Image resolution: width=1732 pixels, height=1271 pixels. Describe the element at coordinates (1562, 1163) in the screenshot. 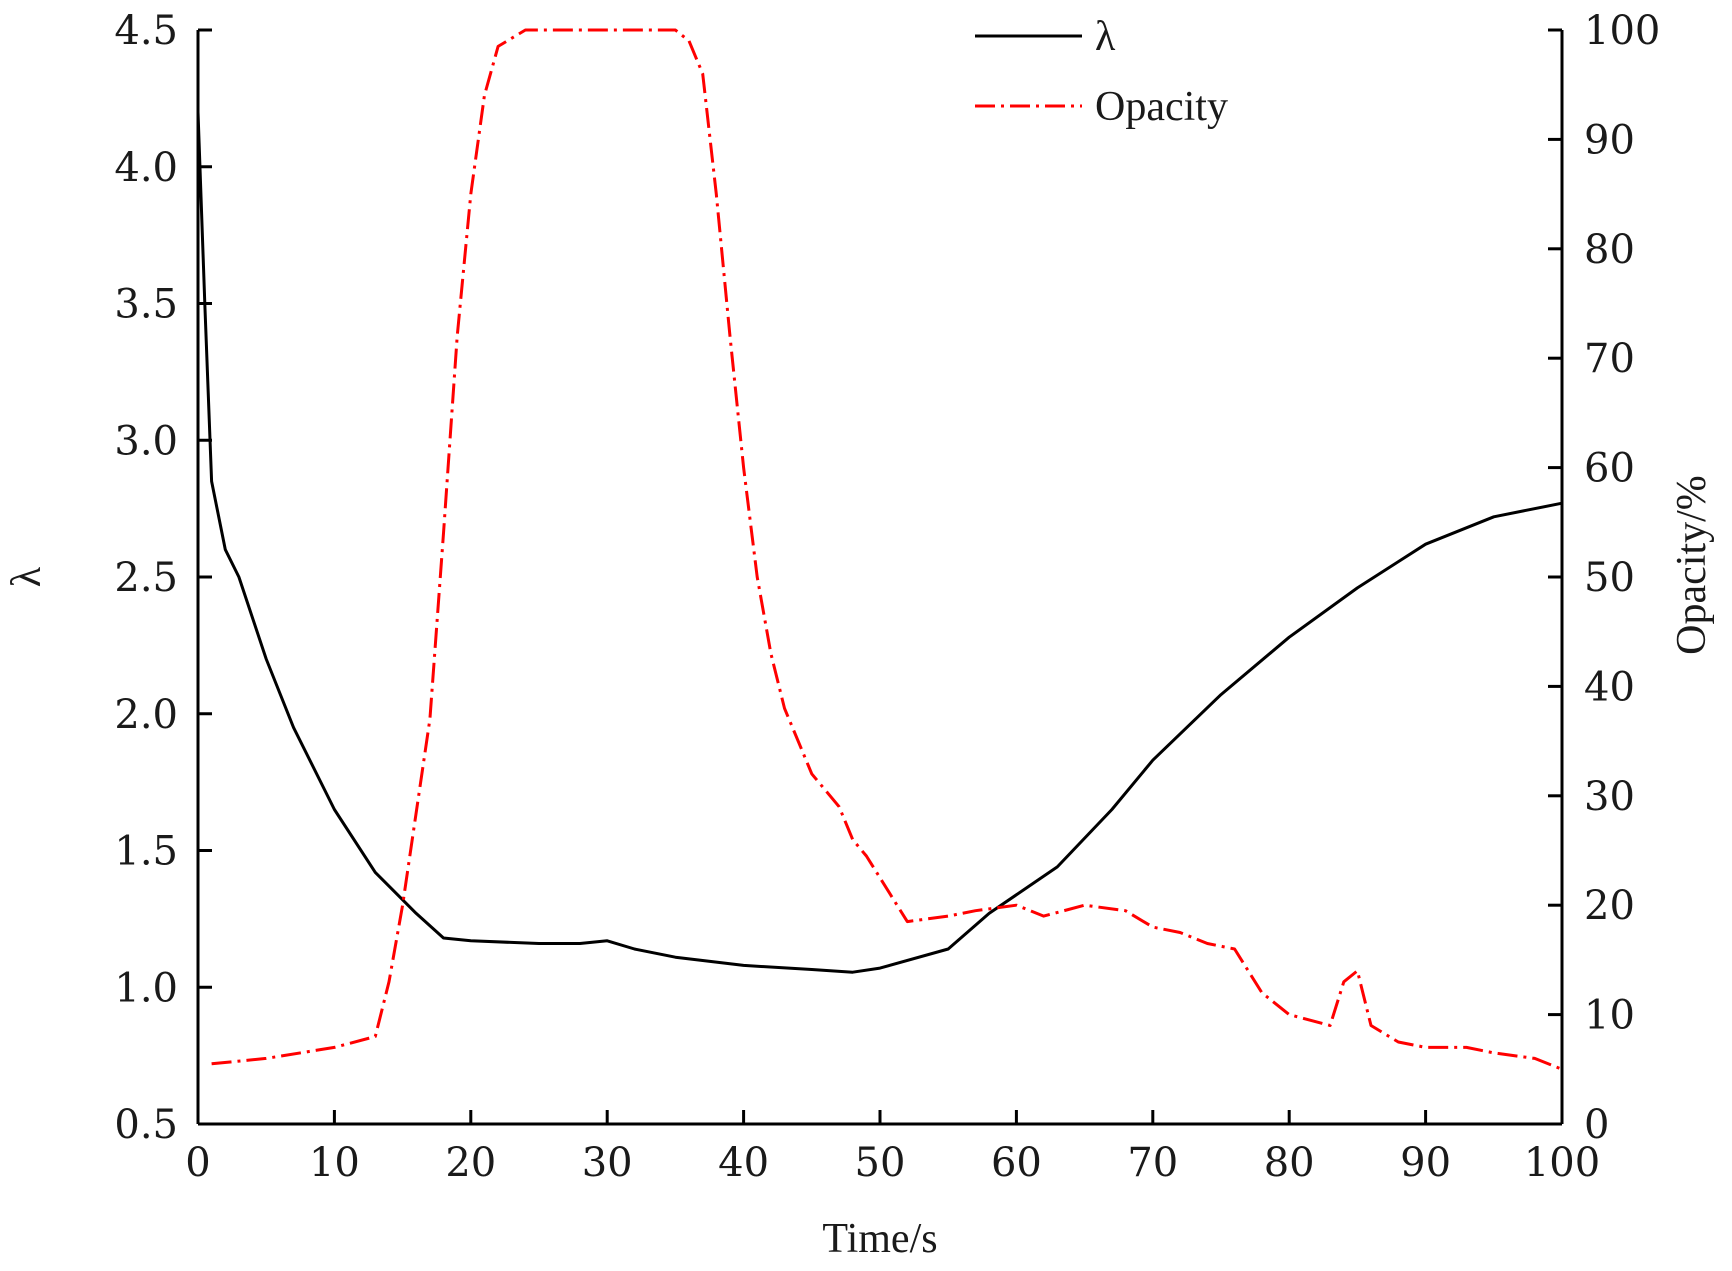

I see `x-tick-label: 100` at that location.